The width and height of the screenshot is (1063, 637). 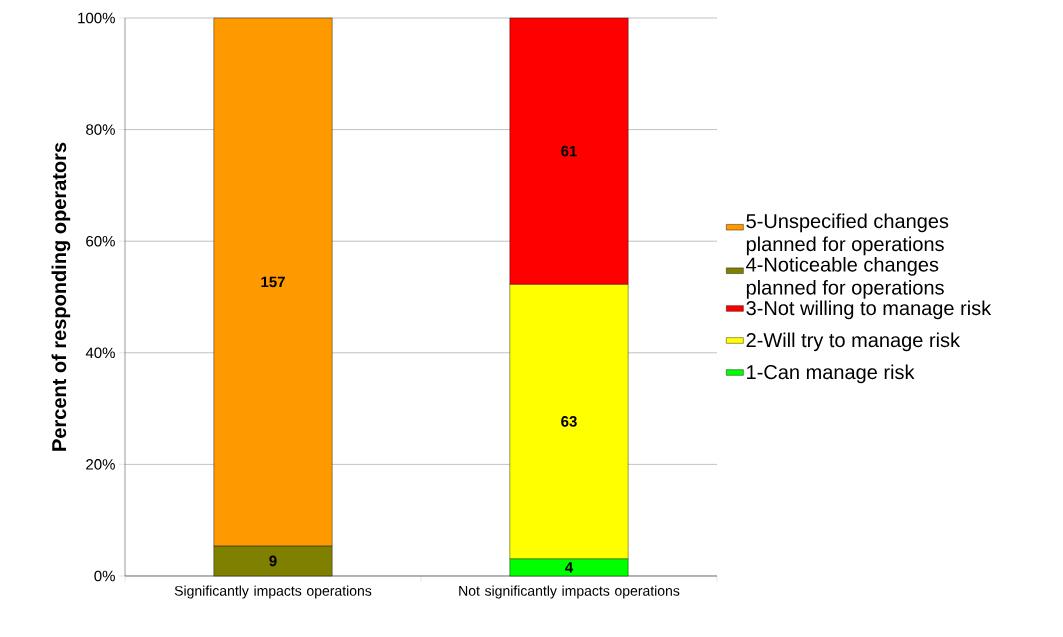 I want to click on y-tick-label: 100%, so click(x=96, y=18).